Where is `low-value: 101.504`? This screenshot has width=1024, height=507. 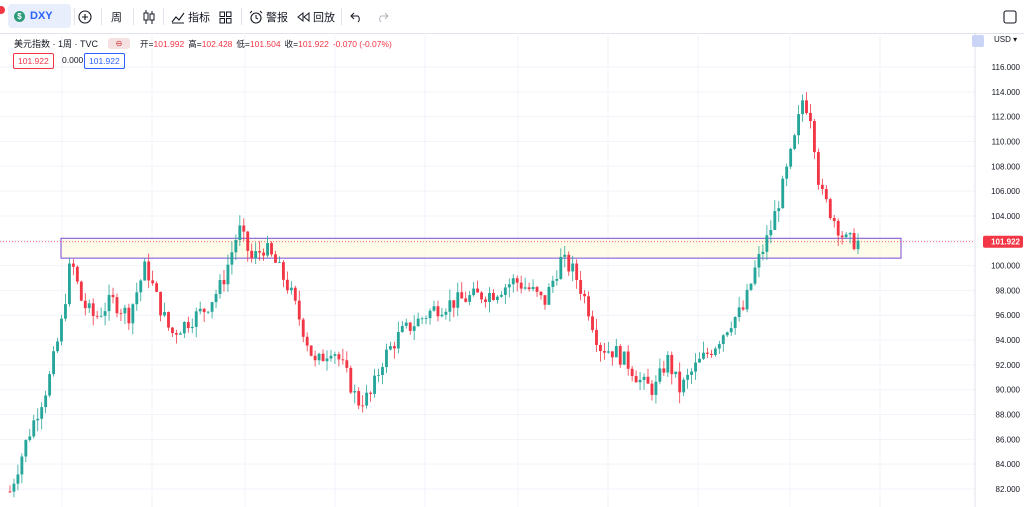 low-value: 101.504 is located at coordinates (265, 43).